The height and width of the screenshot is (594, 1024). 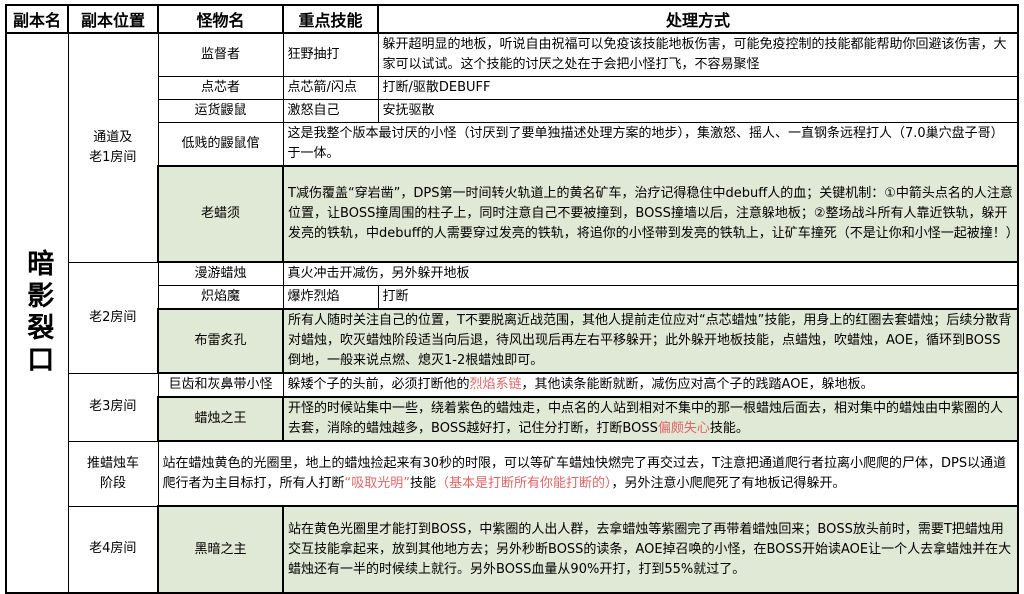 What do you see at coordinates (113, 473) in the screenshot?
I see `location-cell: 推蜡烛车 阶段` at bounding box center [113, 473].